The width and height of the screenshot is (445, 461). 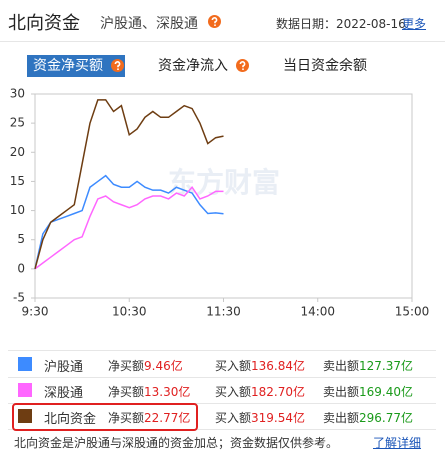 I want to click on y-tick-label: 25, so click(x=17, y=123).